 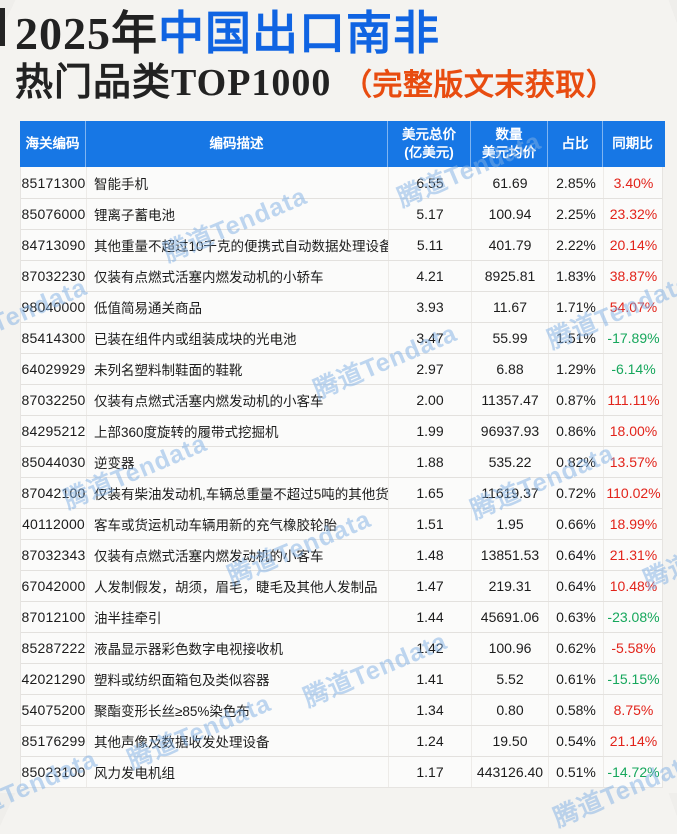 I want to click on title-year: 2025年, so click(x=86, y=33).